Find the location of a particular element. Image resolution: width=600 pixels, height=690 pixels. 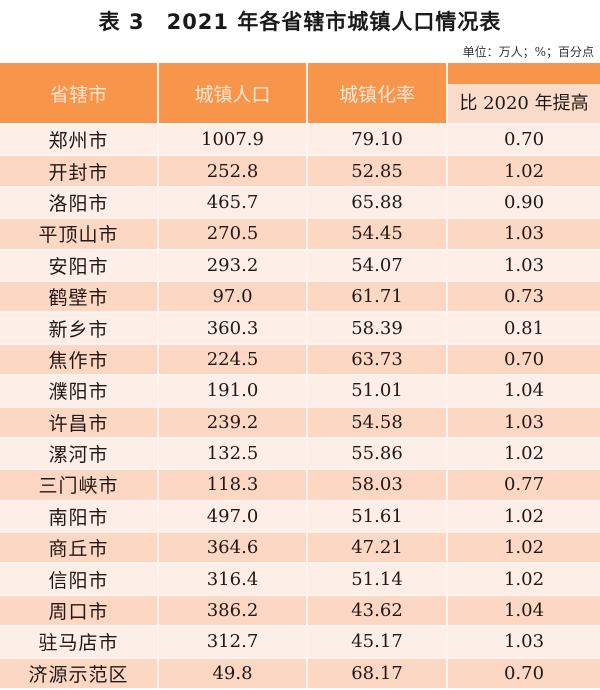

table-row: 洛阳市 465.7 65.88 0.90 is located at coordinates (300, 202).